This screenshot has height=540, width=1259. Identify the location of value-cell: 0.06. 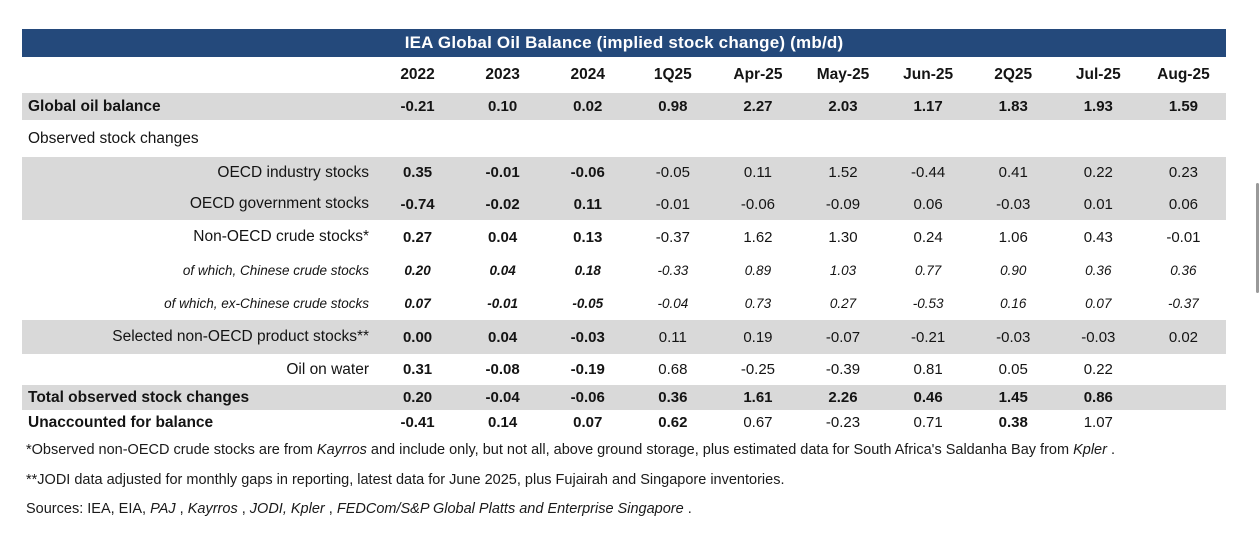
(1183, 204).